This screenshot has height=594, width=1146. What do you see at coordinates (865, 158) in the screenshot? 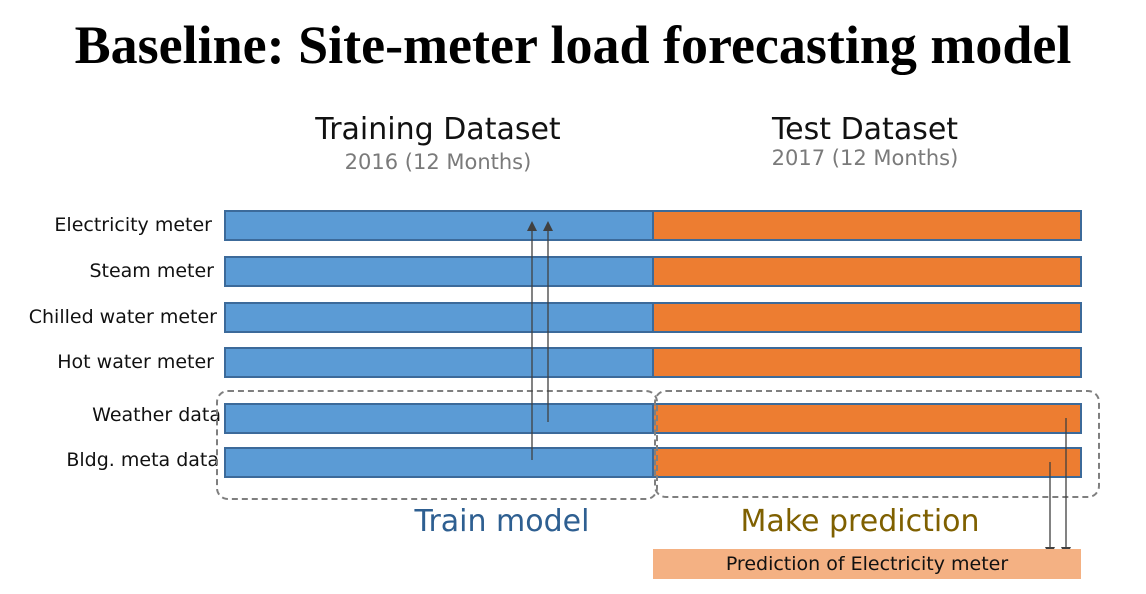
I see `test-dataset-subtitle: 2017 (12 Months)` at bounding box center [865, 158].